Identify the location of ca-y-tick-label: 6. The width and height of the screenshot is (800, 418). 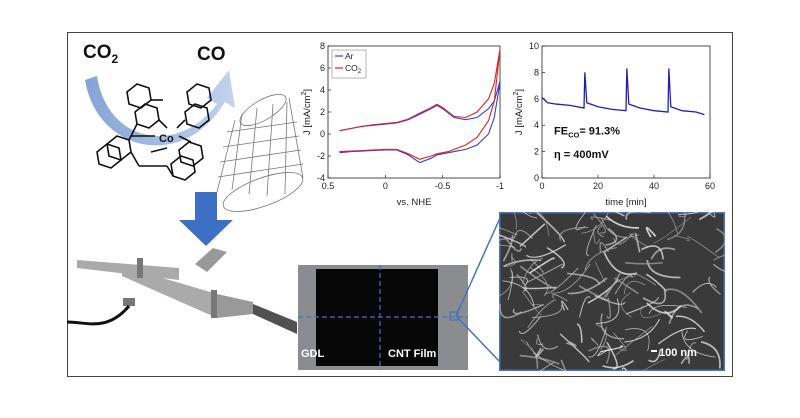
(536, 99).